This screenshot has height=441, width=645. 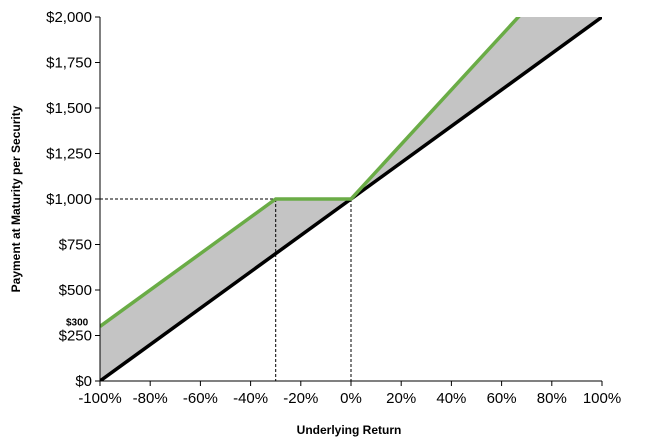 I want to click on x-axis-title: Underlying Return, so click(x=349, y=430).